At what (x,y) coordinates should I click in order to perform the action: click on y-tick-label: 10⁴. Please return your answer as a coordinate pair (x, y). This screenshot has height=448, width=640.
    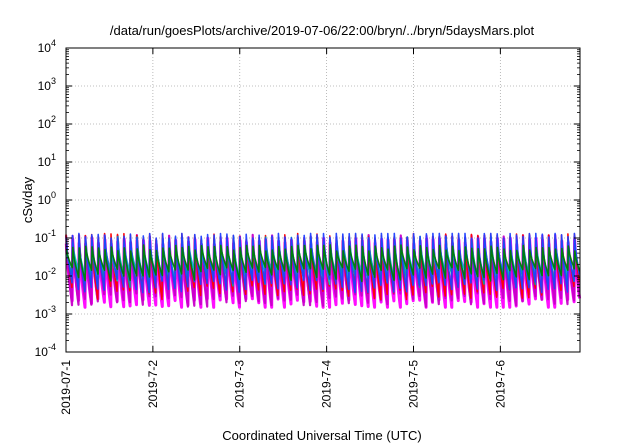
    Looking at the image, I should click on (47, 46).